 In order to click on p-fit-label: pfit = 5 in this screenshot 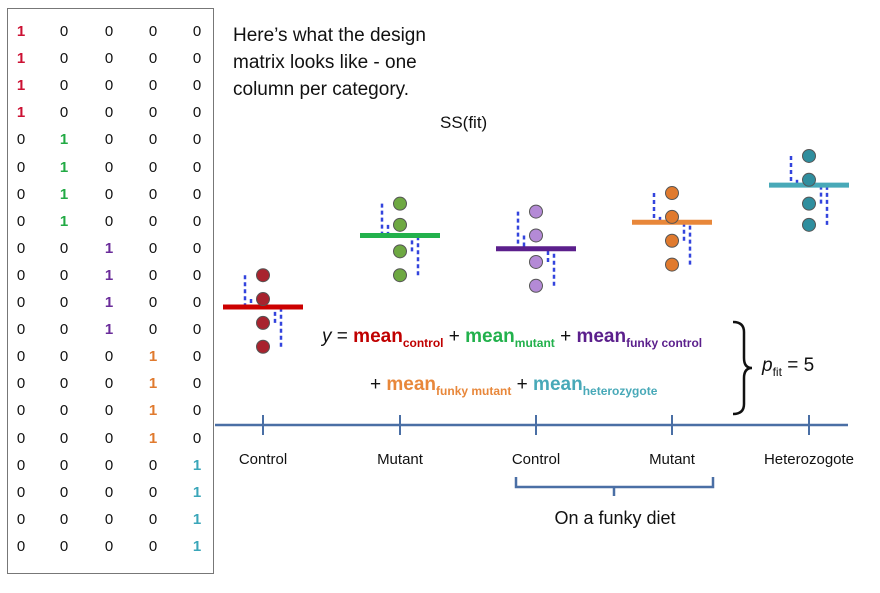, I will do `click(788, 367)`.